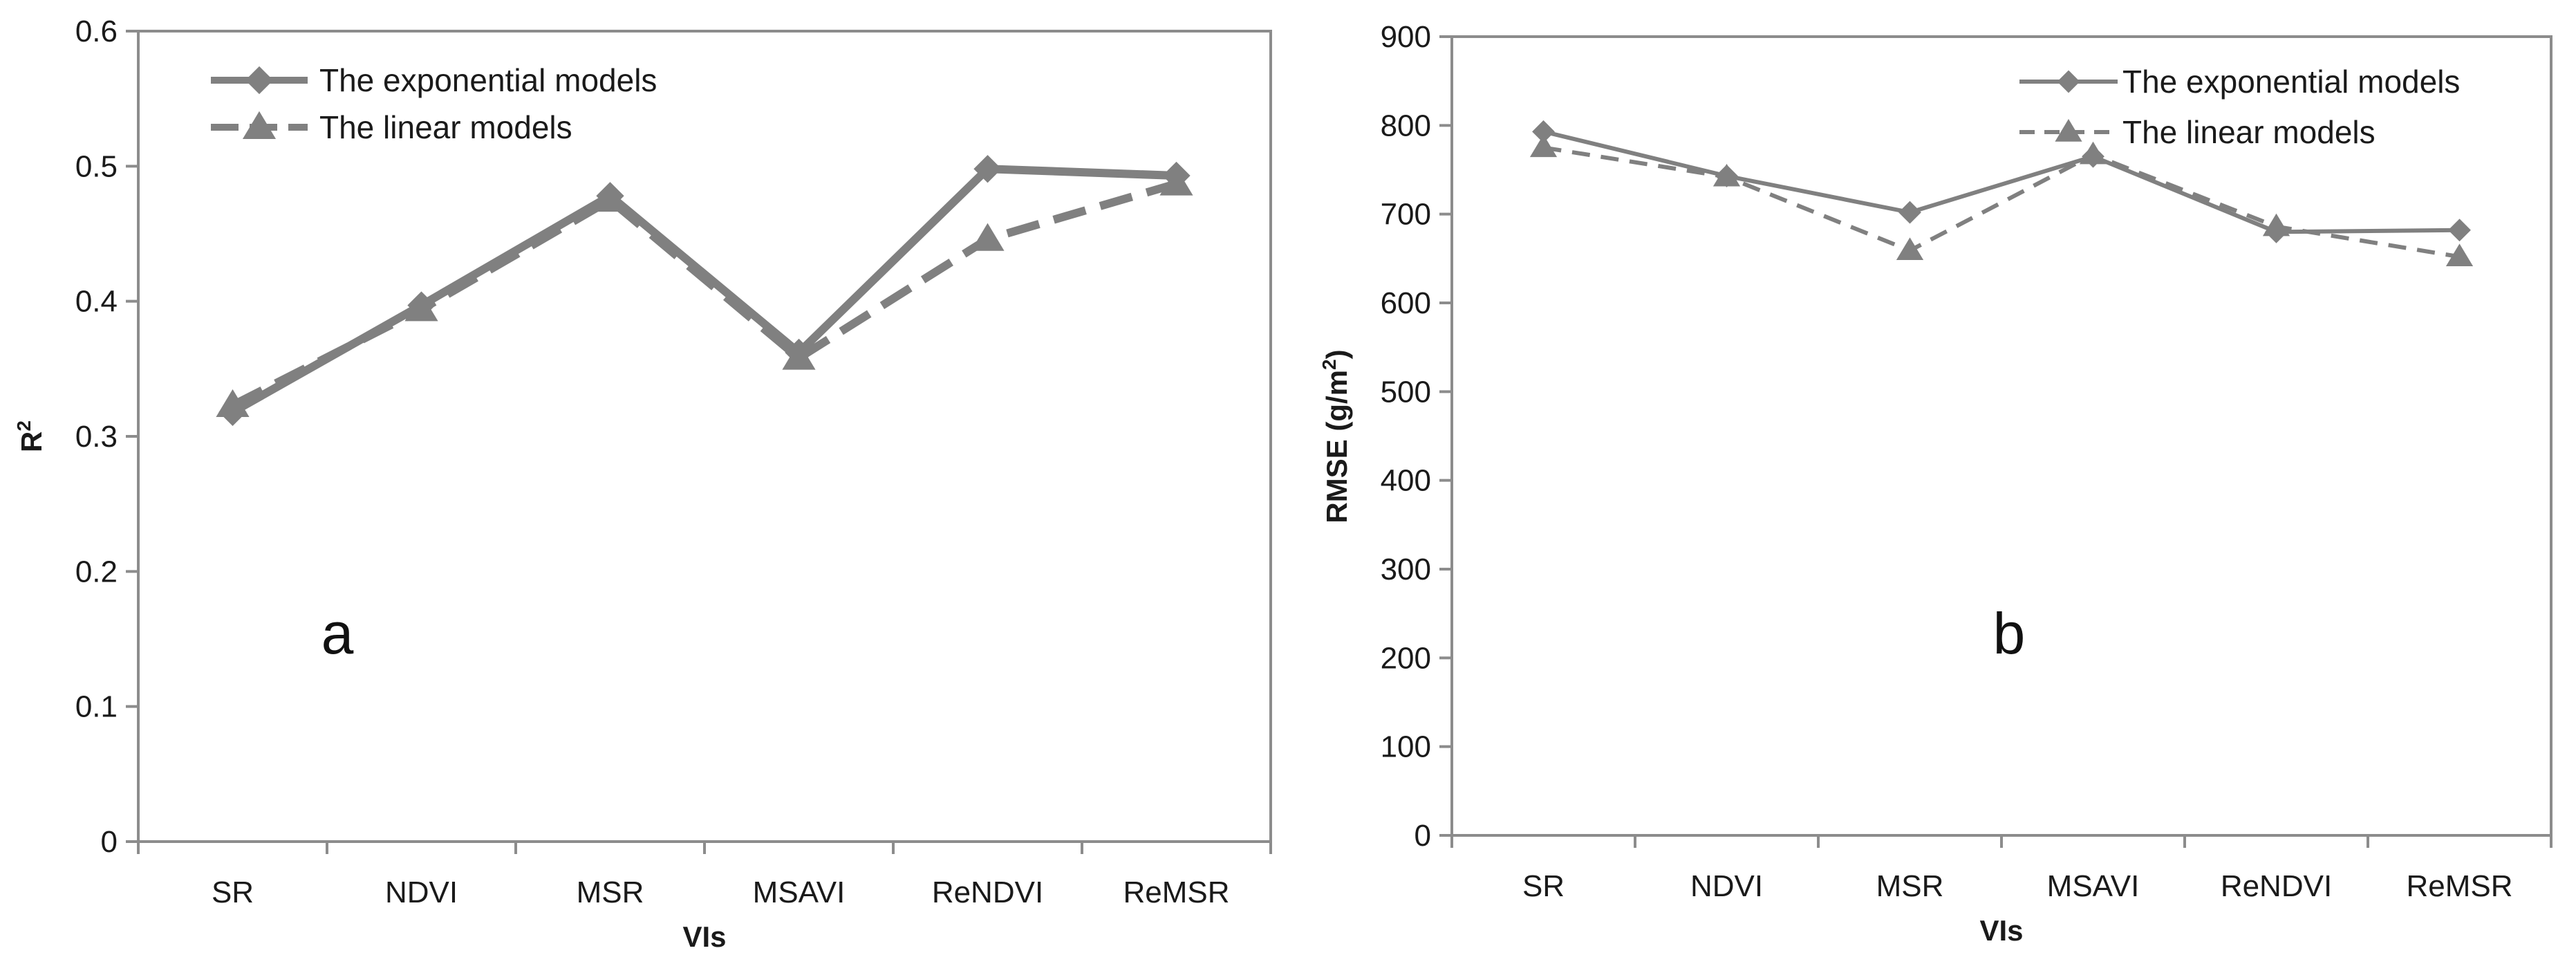 The height and width of the screenshot is (964, 2576). I want to click on y-tick-label: 800, so click(1406, 125).